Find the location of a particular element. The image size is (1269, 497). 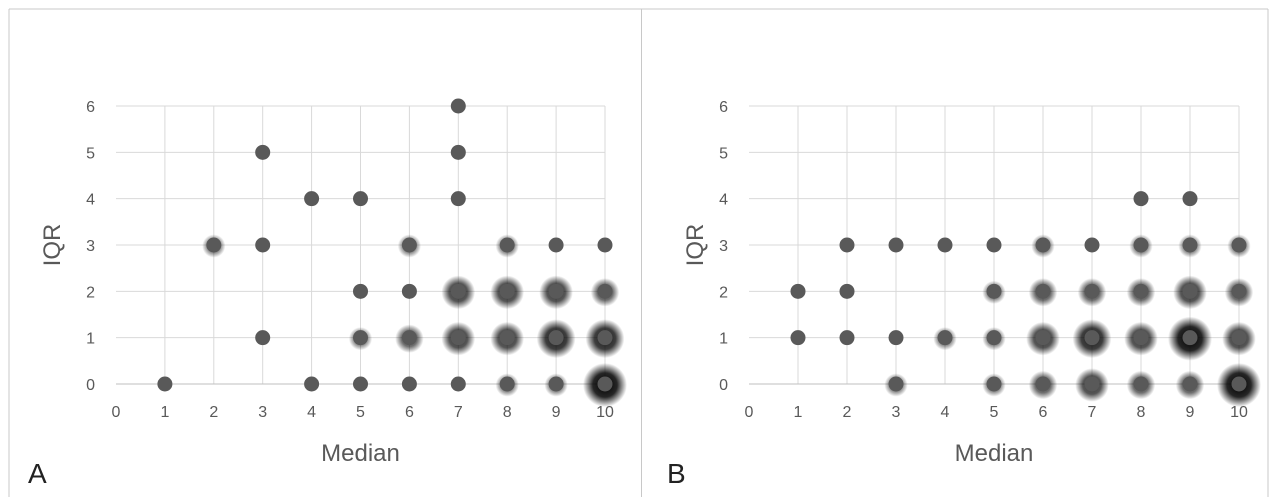

y-axis-title: IQR is located at coordinates (695, 245).